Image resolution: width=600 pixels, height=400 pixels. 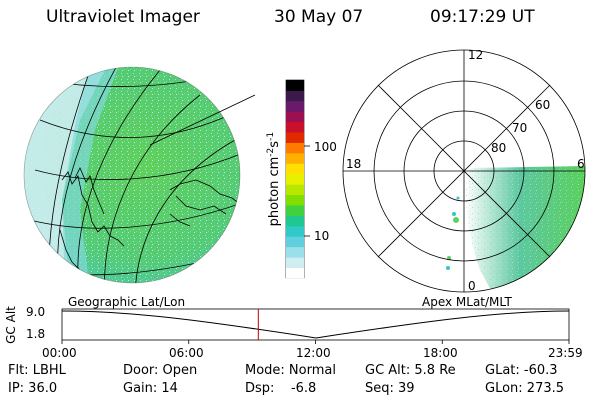 What do you see at coordinates (440, 353) in the screenshot?
I see `xtick-1800: 18:00` at bounding box center [440, 353].